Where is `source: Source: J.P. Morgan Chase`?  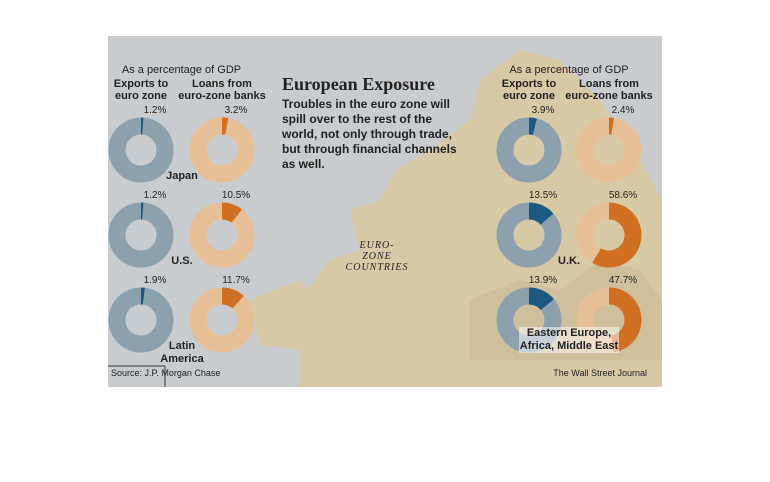
source: Source: J.P. Morgan Chase is located at coordinates (166, 373).